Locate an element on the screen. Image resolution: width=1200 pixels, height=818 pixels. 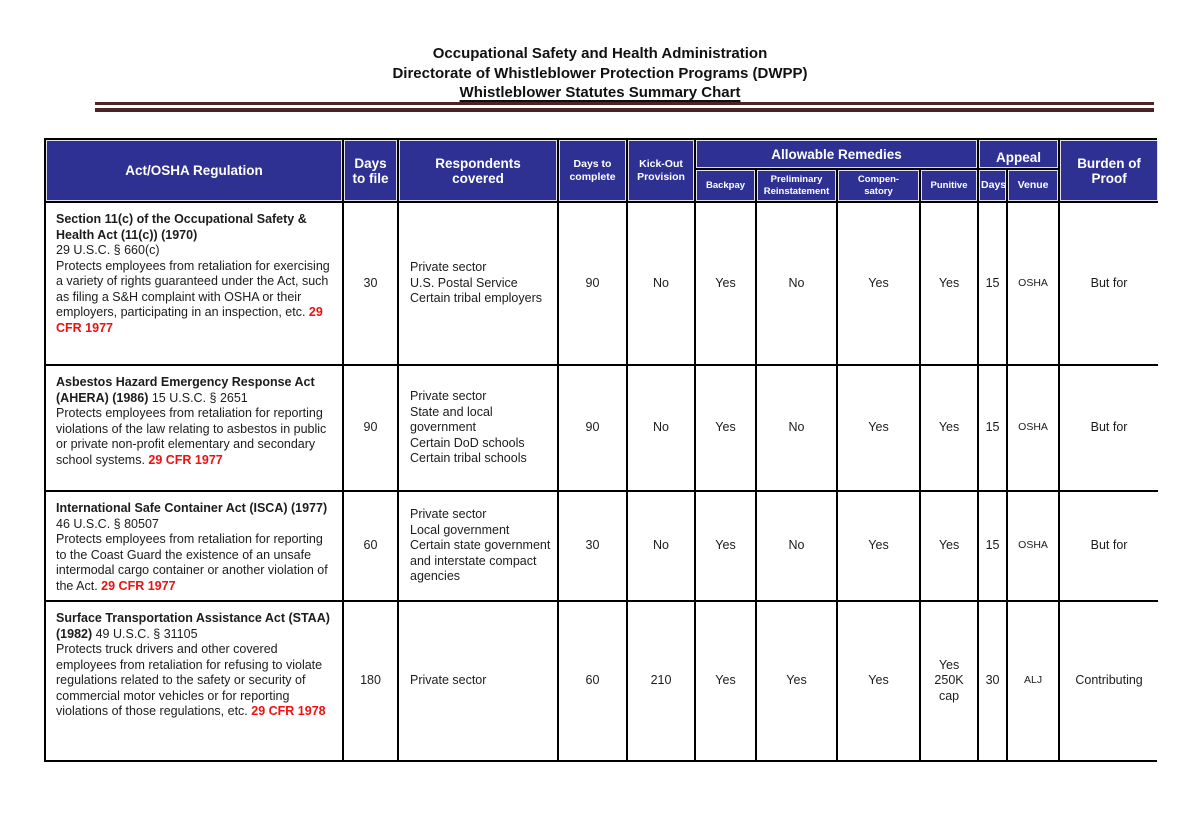
group-header-allowable-remedies: Allowable Remedies is located at coordinates (838, 155).